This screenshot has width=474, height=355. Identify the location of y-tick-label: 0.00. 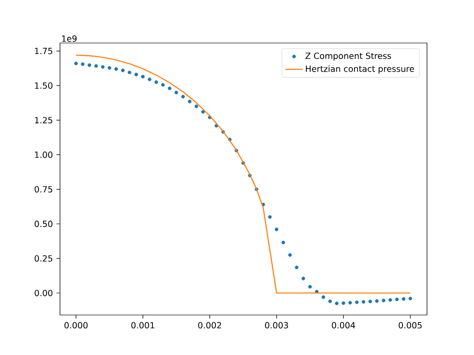
(43, 293).